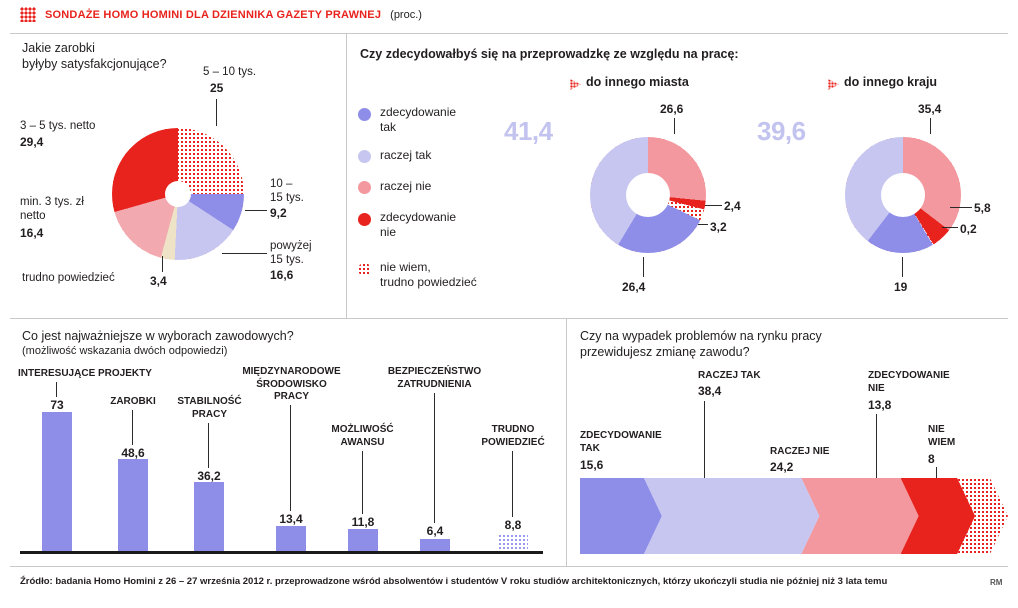  Describe the element at coordinates (880, 405) in the screenshot. I see `funnel-value: 13,8` at that location.